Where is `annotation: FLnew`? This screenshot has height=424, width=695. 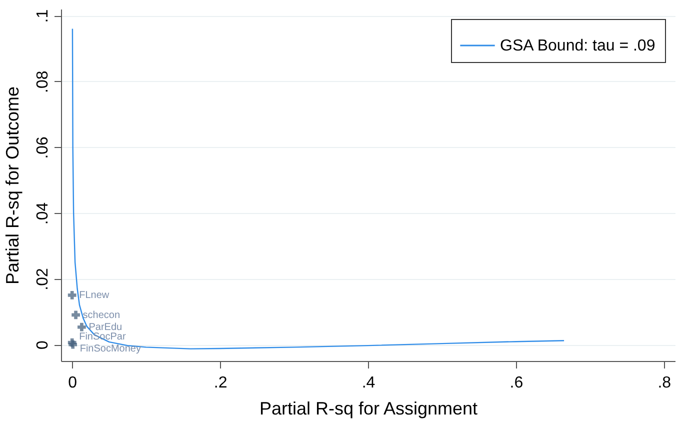
annotation: FLnew is located at coordinates (94, 296).